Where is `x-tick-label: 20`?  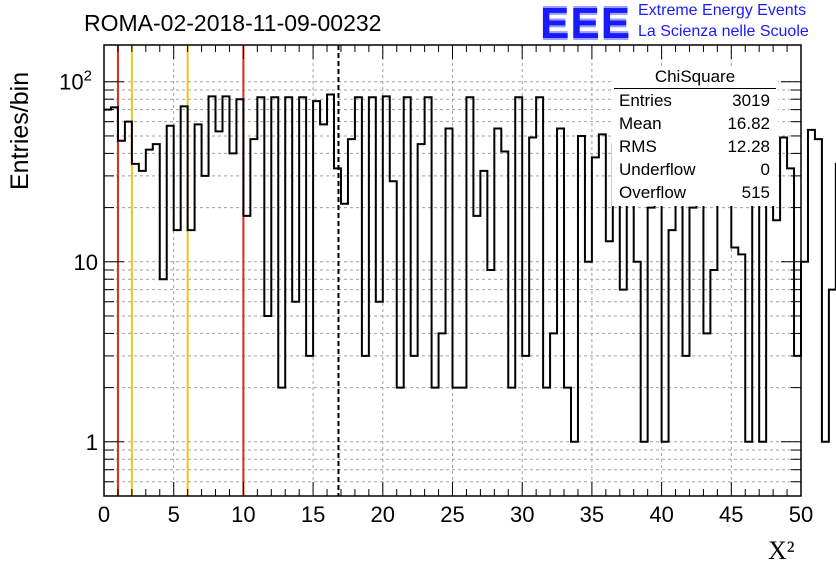 x-tick-label: 20 is located at coordinates (383, 514).